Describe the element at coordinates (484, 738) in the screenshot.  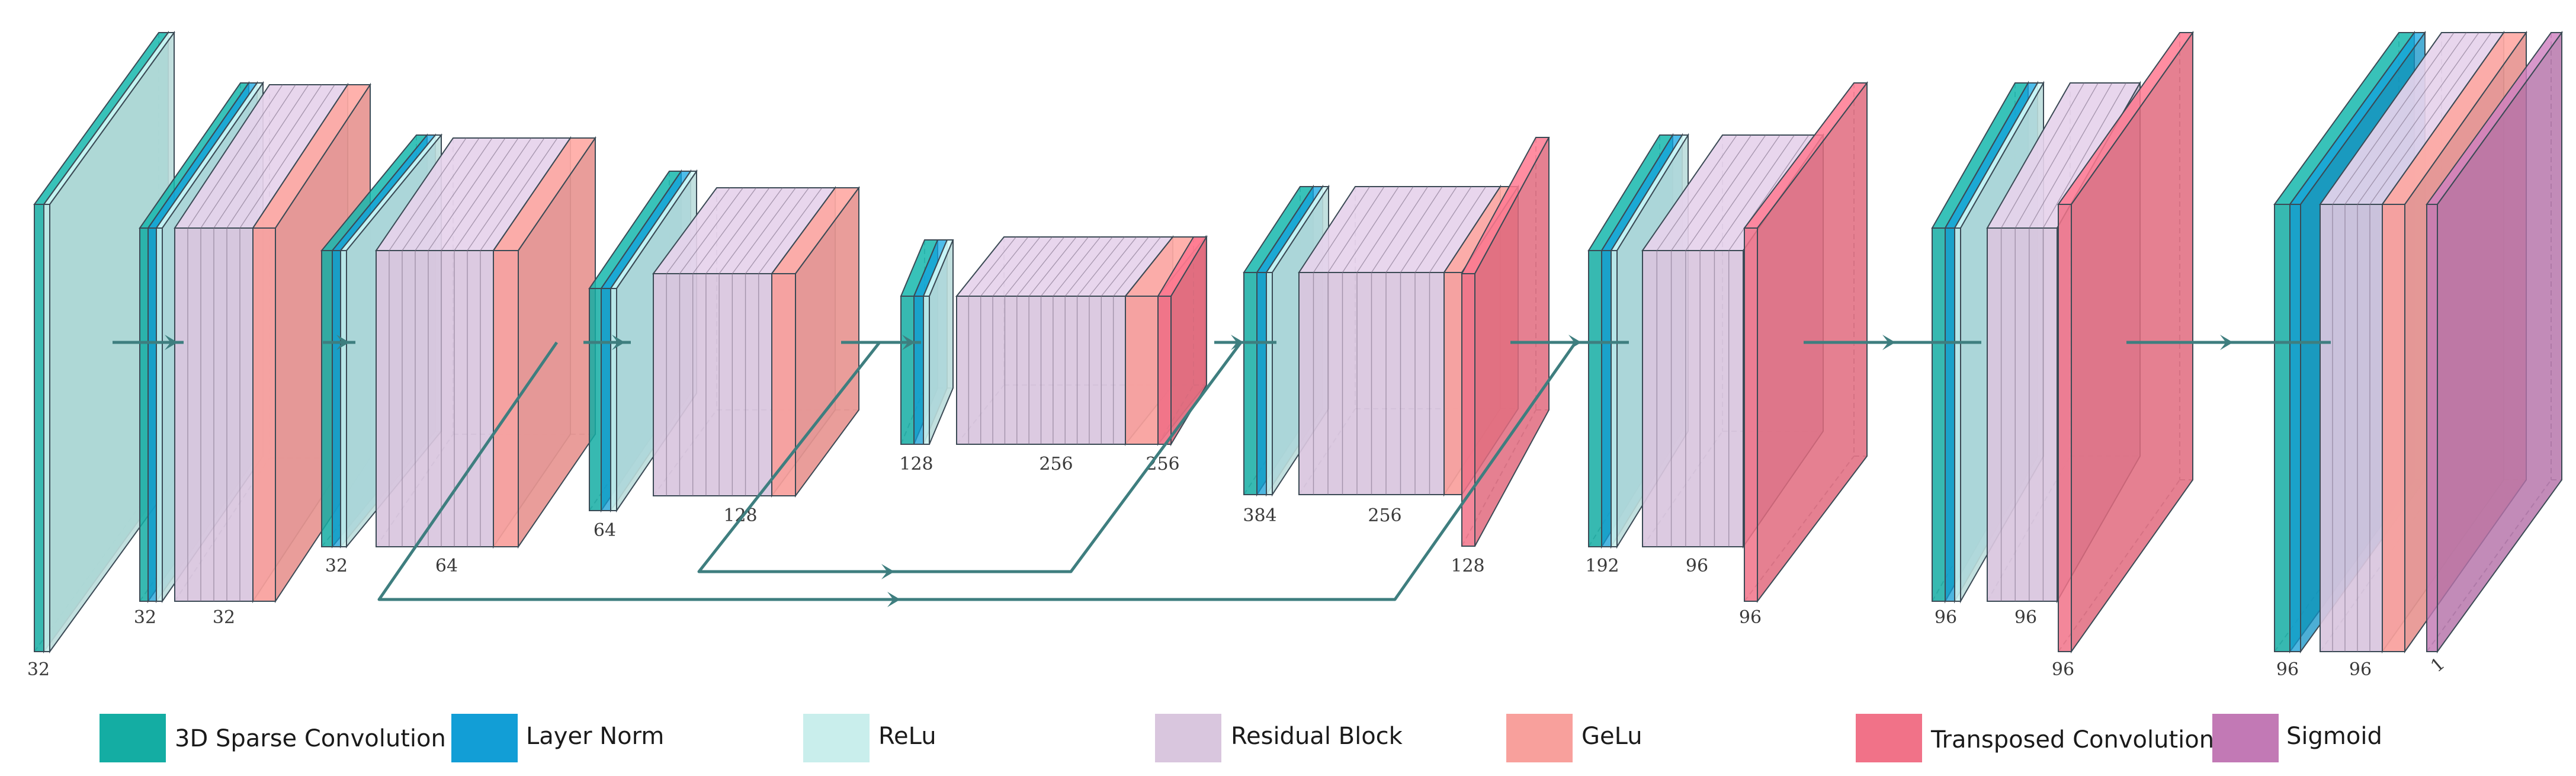
I see `legend-swatch-layer-norm` at that location.